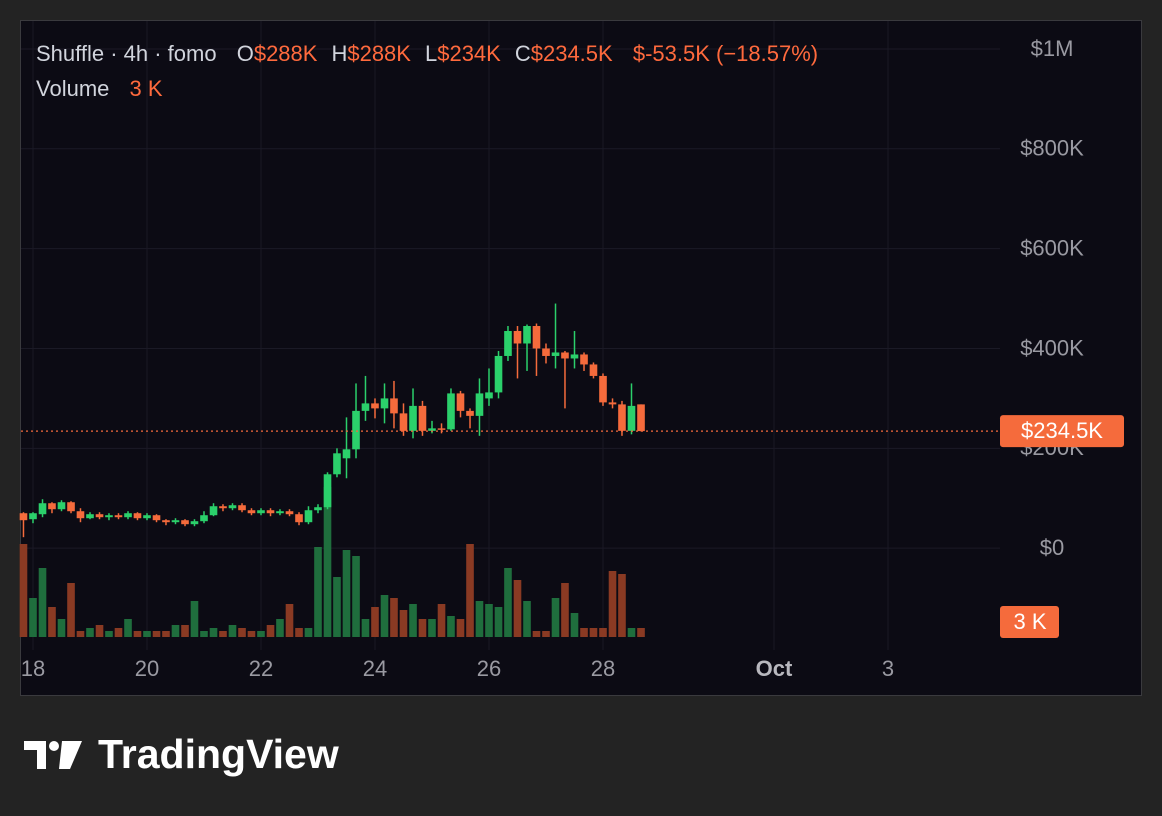 The image size is (1162, 816). I want to click on ohlc-value: $288K, so click(285, 53).